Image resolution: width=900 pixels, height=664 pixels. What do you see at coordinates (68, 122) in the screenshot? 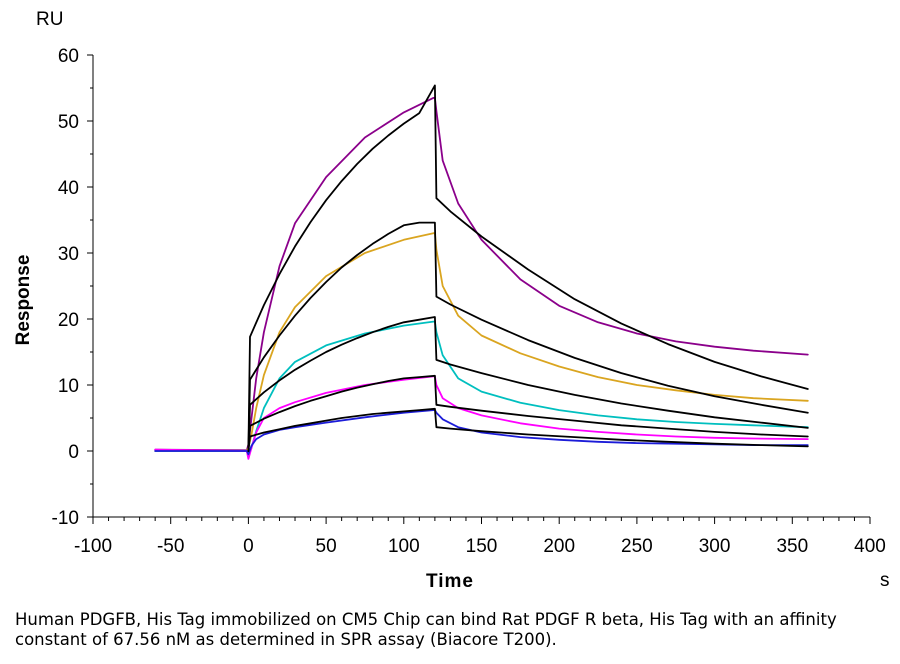
I see `y-tick-label: 50` at bounding box center [68, 122].